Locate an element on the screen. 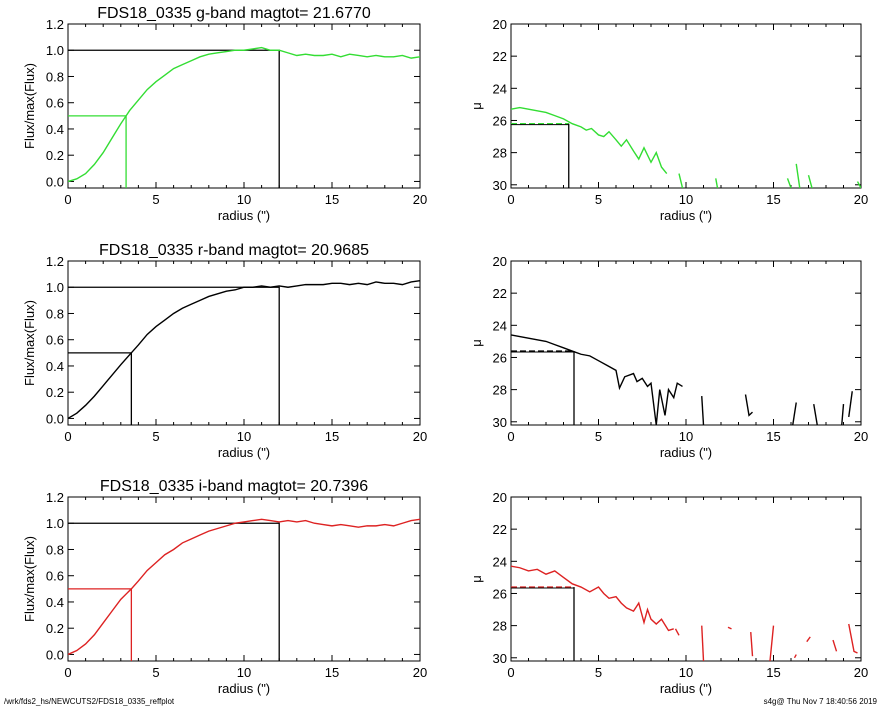 Image resolution: width=885 pixels, height=708 pixels. chart-title: FDS18_0335 g-band magtot= 21.6770 is located at coordinates (234, 13).